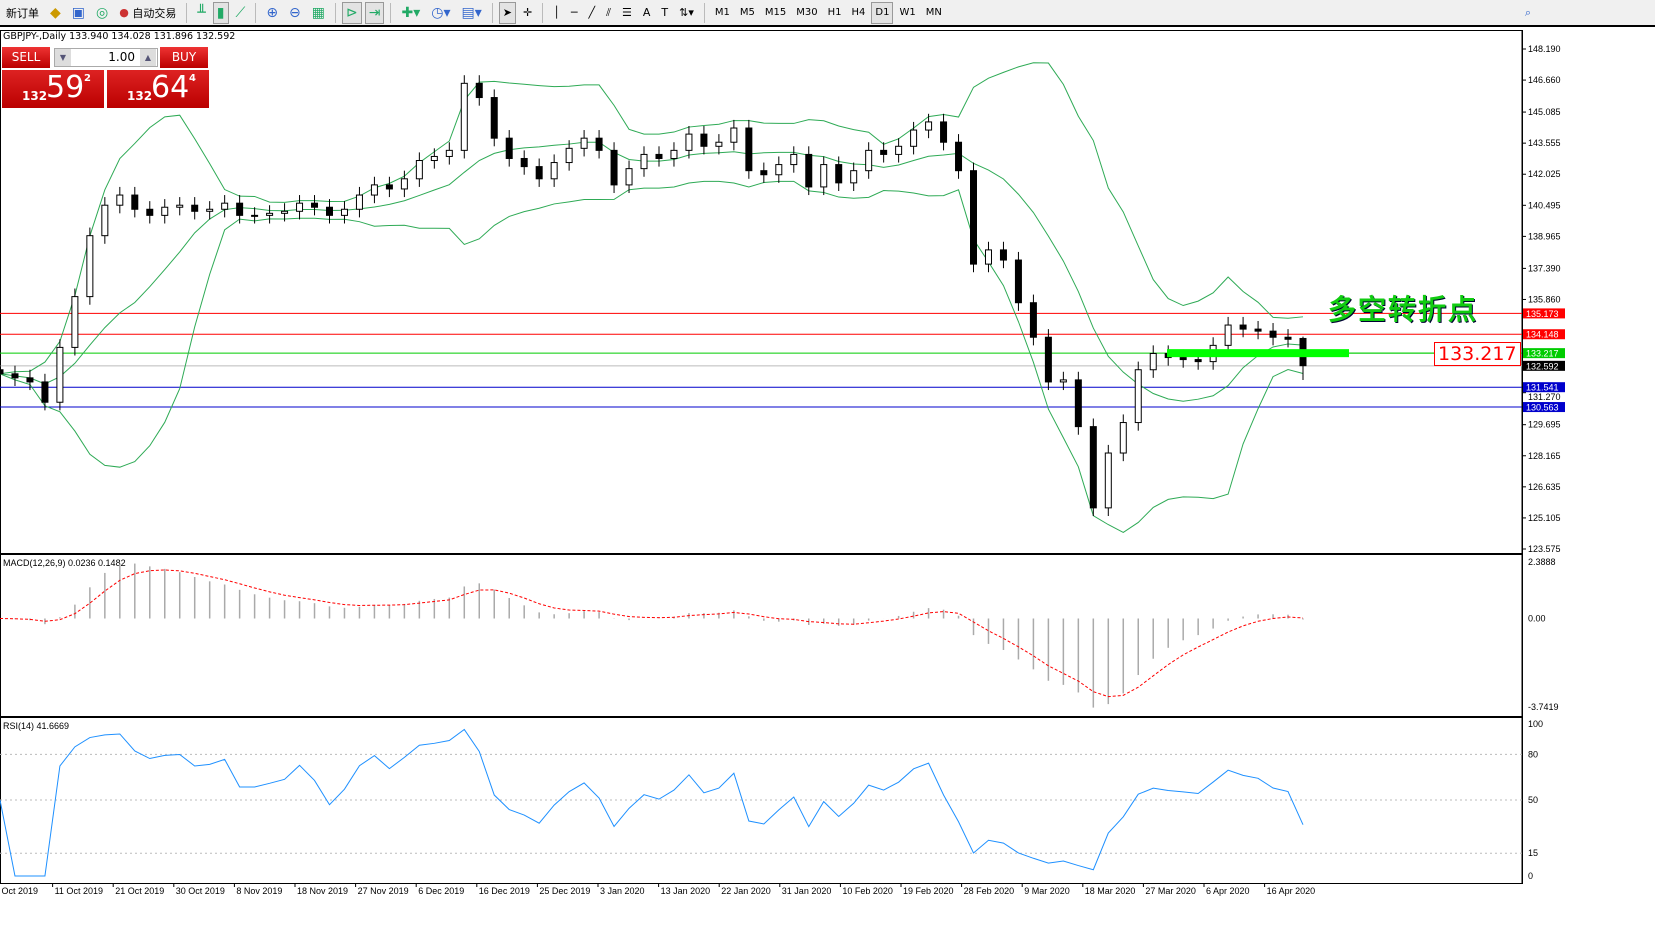 The height and width of the screenshot is (952, 1655). I want to click on macd-title: MACD(12,26,9) 0.0236 0.1482, so click(64, 563).